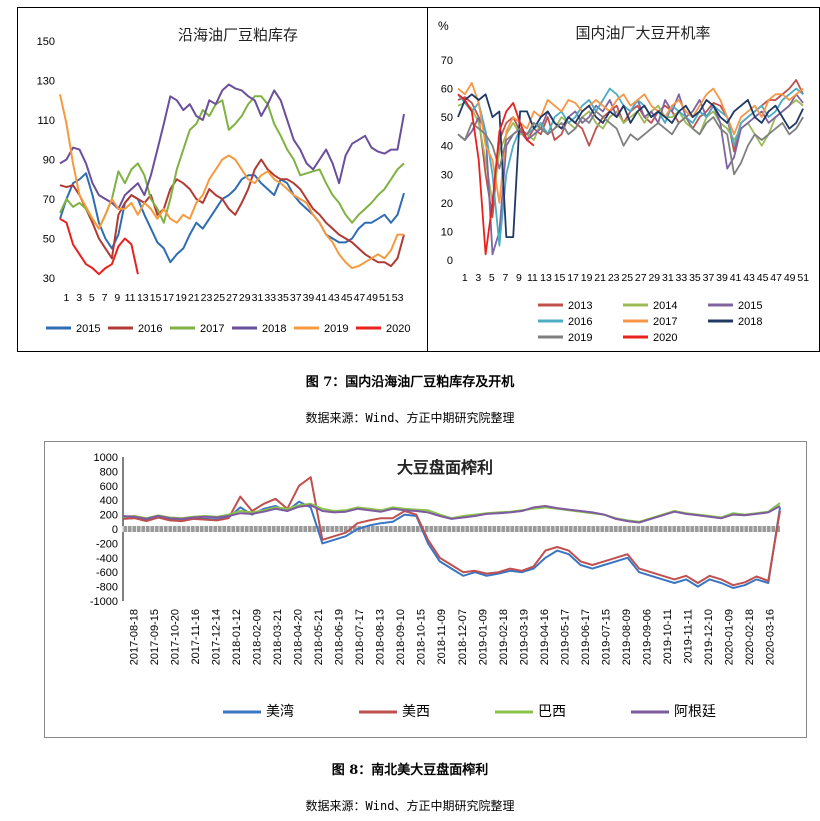 This screenshot has width=820, height=821. Describe the element at coordinates (447, 90) in the screenshot. I see `y-tick-label: 60` at that location.